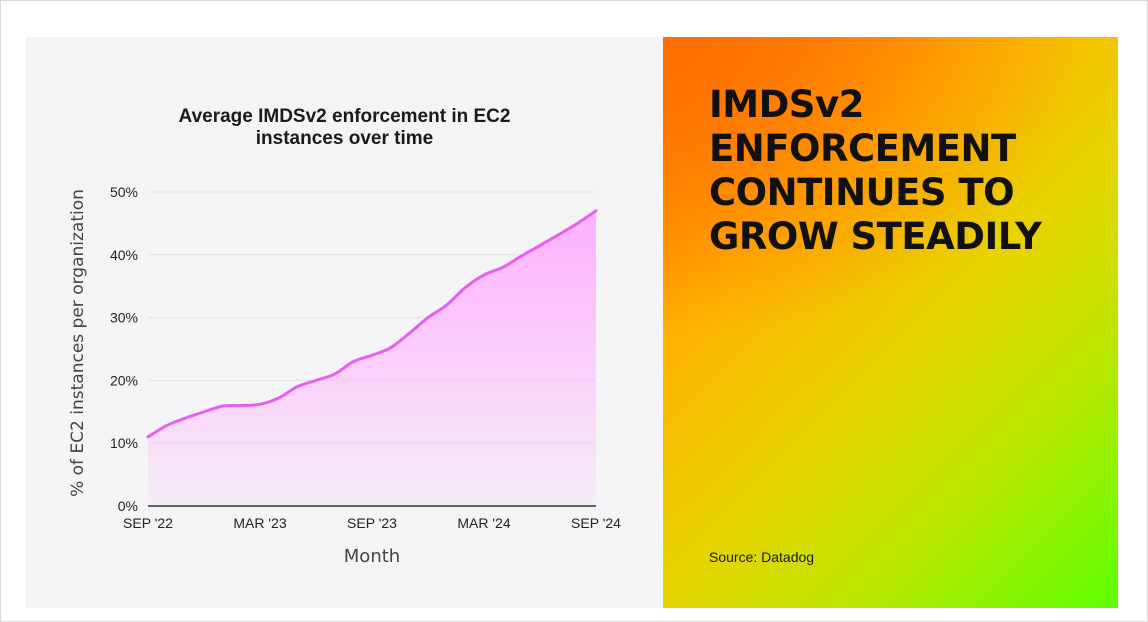 The width and height of the screenshot is (1148, 622). What do you see at coordinates (372, 523) in the screenshot?
I see `x-tick-label: SEP '23` at bounding box center [372, 523].